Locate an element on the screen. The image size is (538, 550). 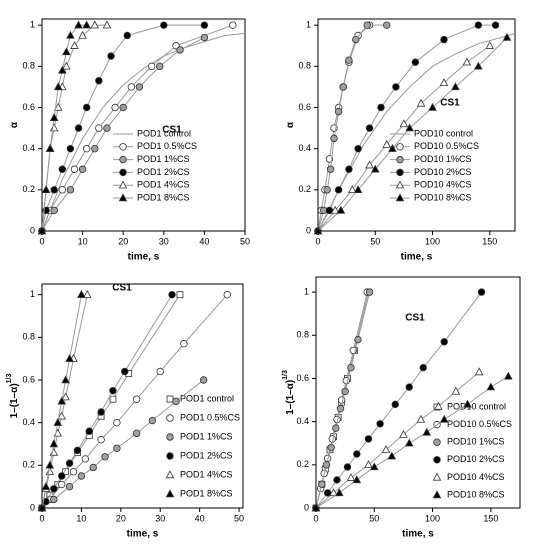
y-axis-label-base: 1–(1–α) is located at coordinates (290, 397).